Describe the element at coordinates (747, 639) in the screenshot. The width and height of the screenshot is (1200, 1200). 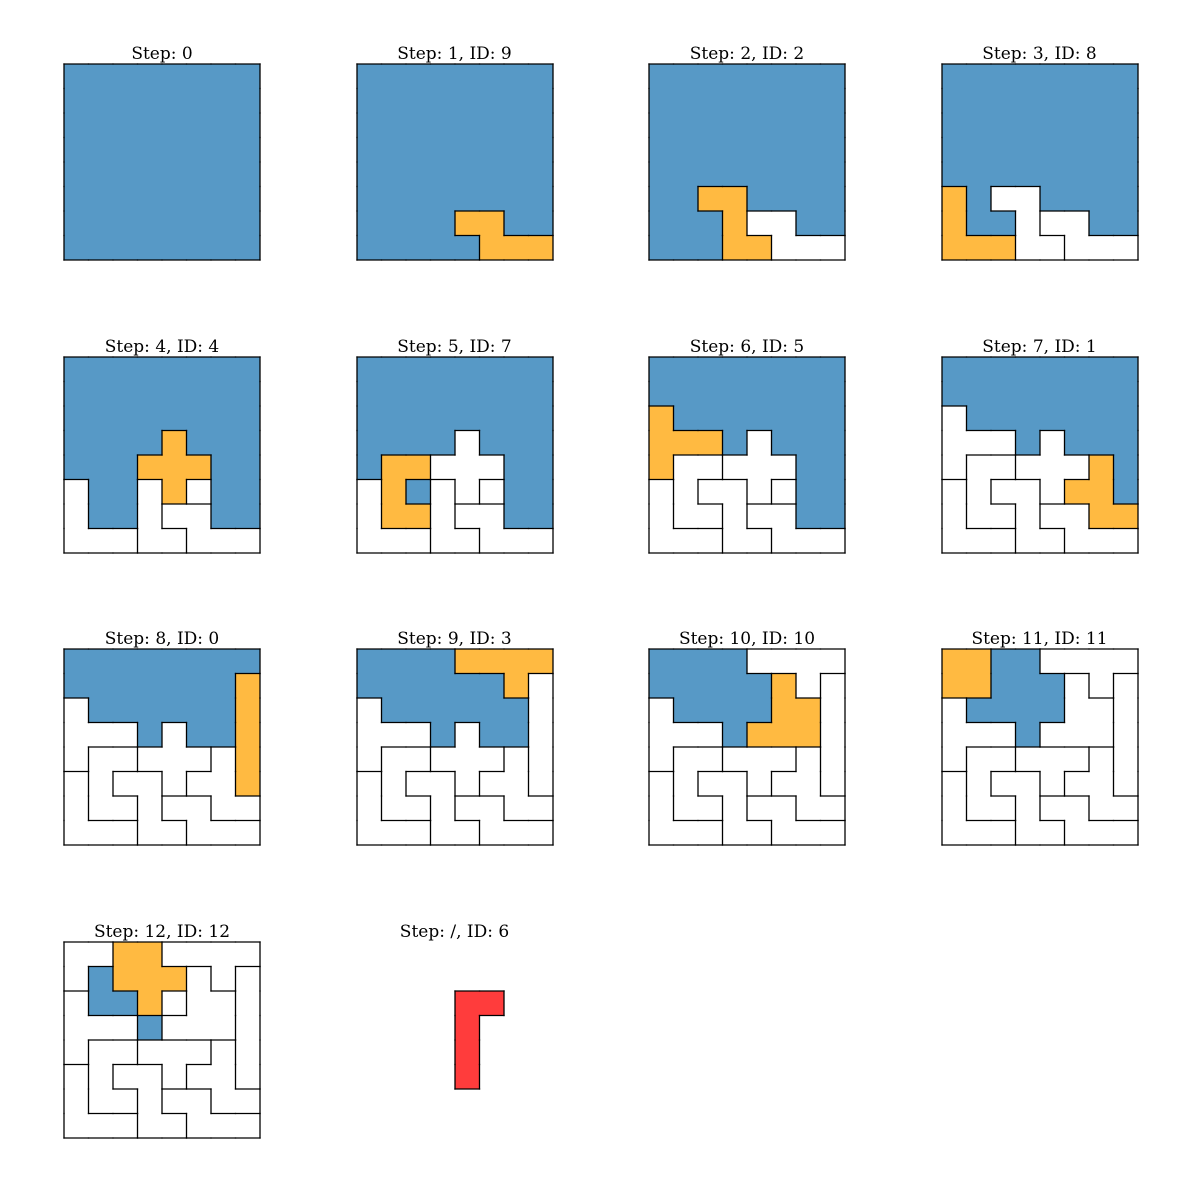
I see `step-title: Step: 10, ID: 10` at that location.